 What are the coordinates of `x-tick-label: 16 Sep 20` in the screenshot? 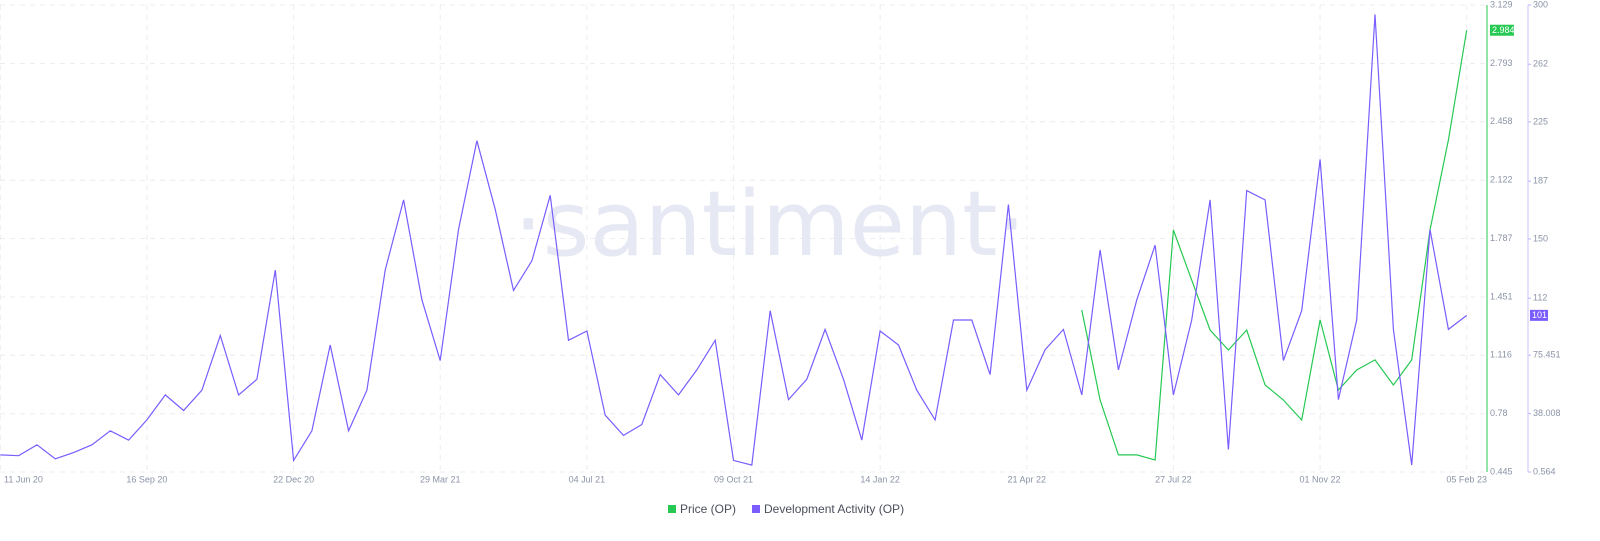 It's located at (146, 479).